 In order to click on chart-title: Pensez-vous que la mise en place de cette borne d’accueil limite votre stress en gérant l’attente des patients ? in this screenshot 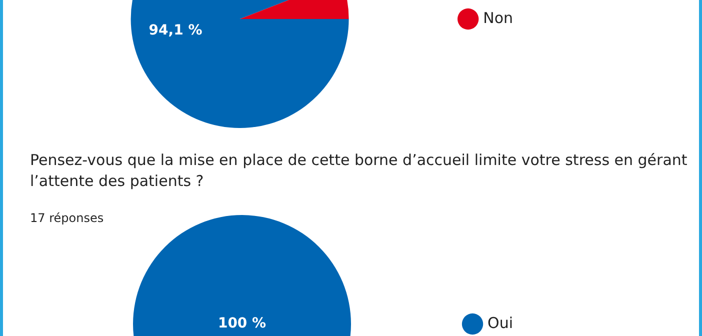, I will do `click(359, 171)`.